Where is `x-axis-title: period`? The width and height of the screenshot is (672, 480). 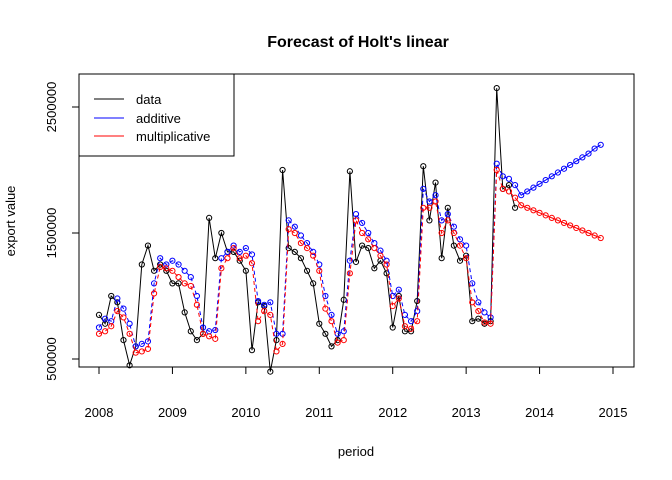
x-axis-title: period is located at coordinates (356, 451).